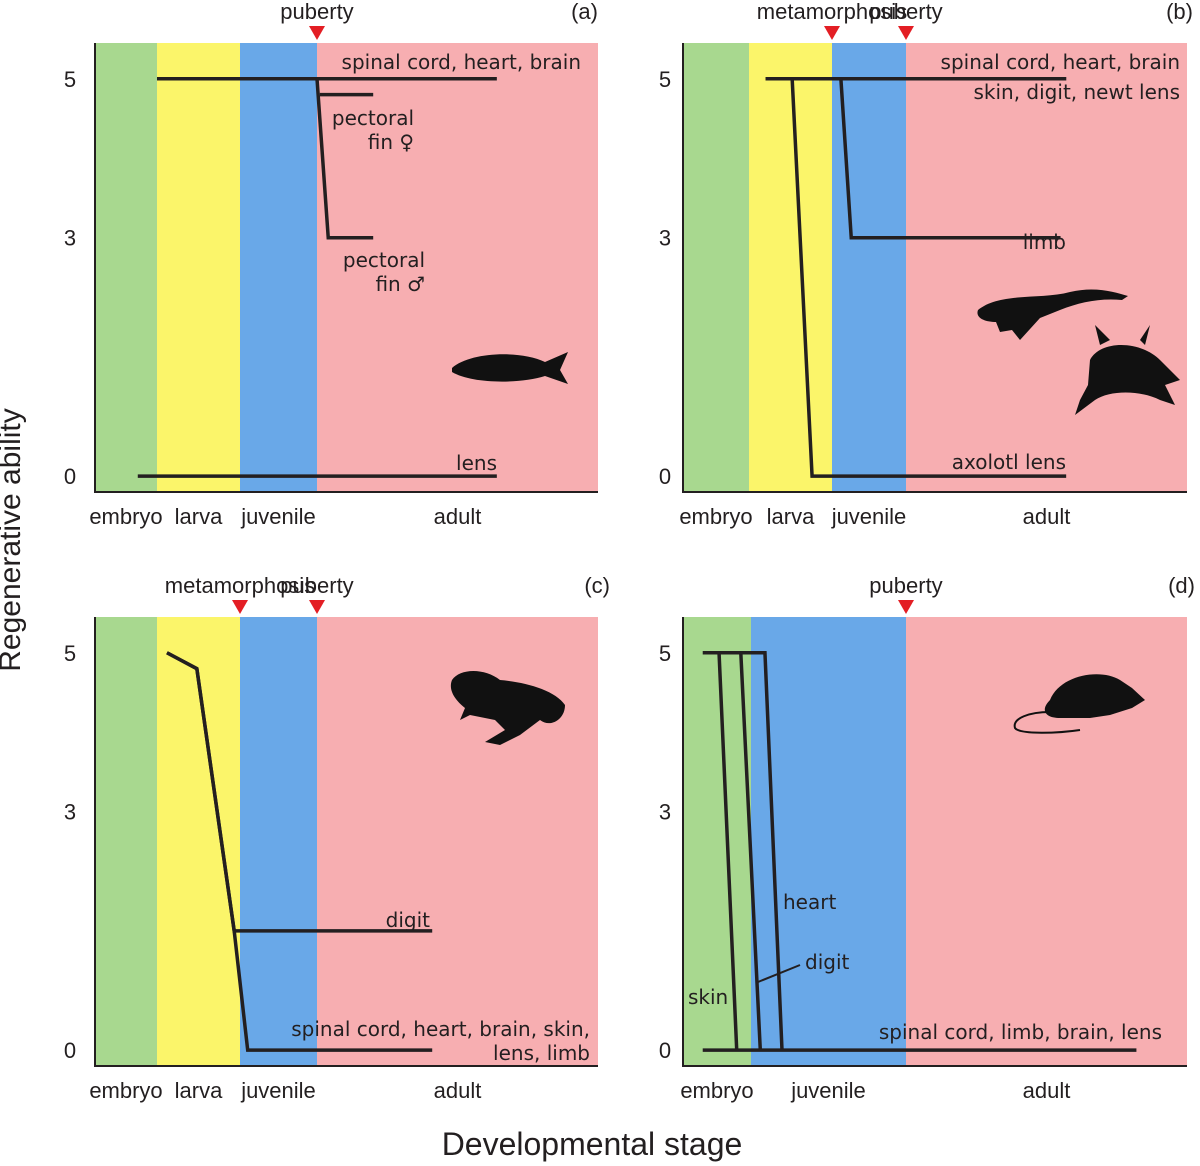 The width and height of the screenshot is (1200, 1166). I want to click on series-label: axolotl lens, so click(1008, 462).